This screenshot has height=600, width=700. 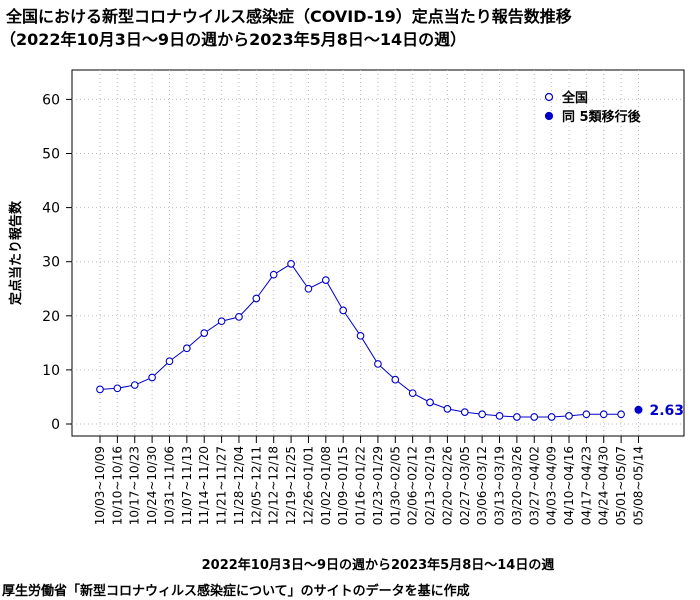 I want to click on data-point-after-class5, so click(x=638, y=409).